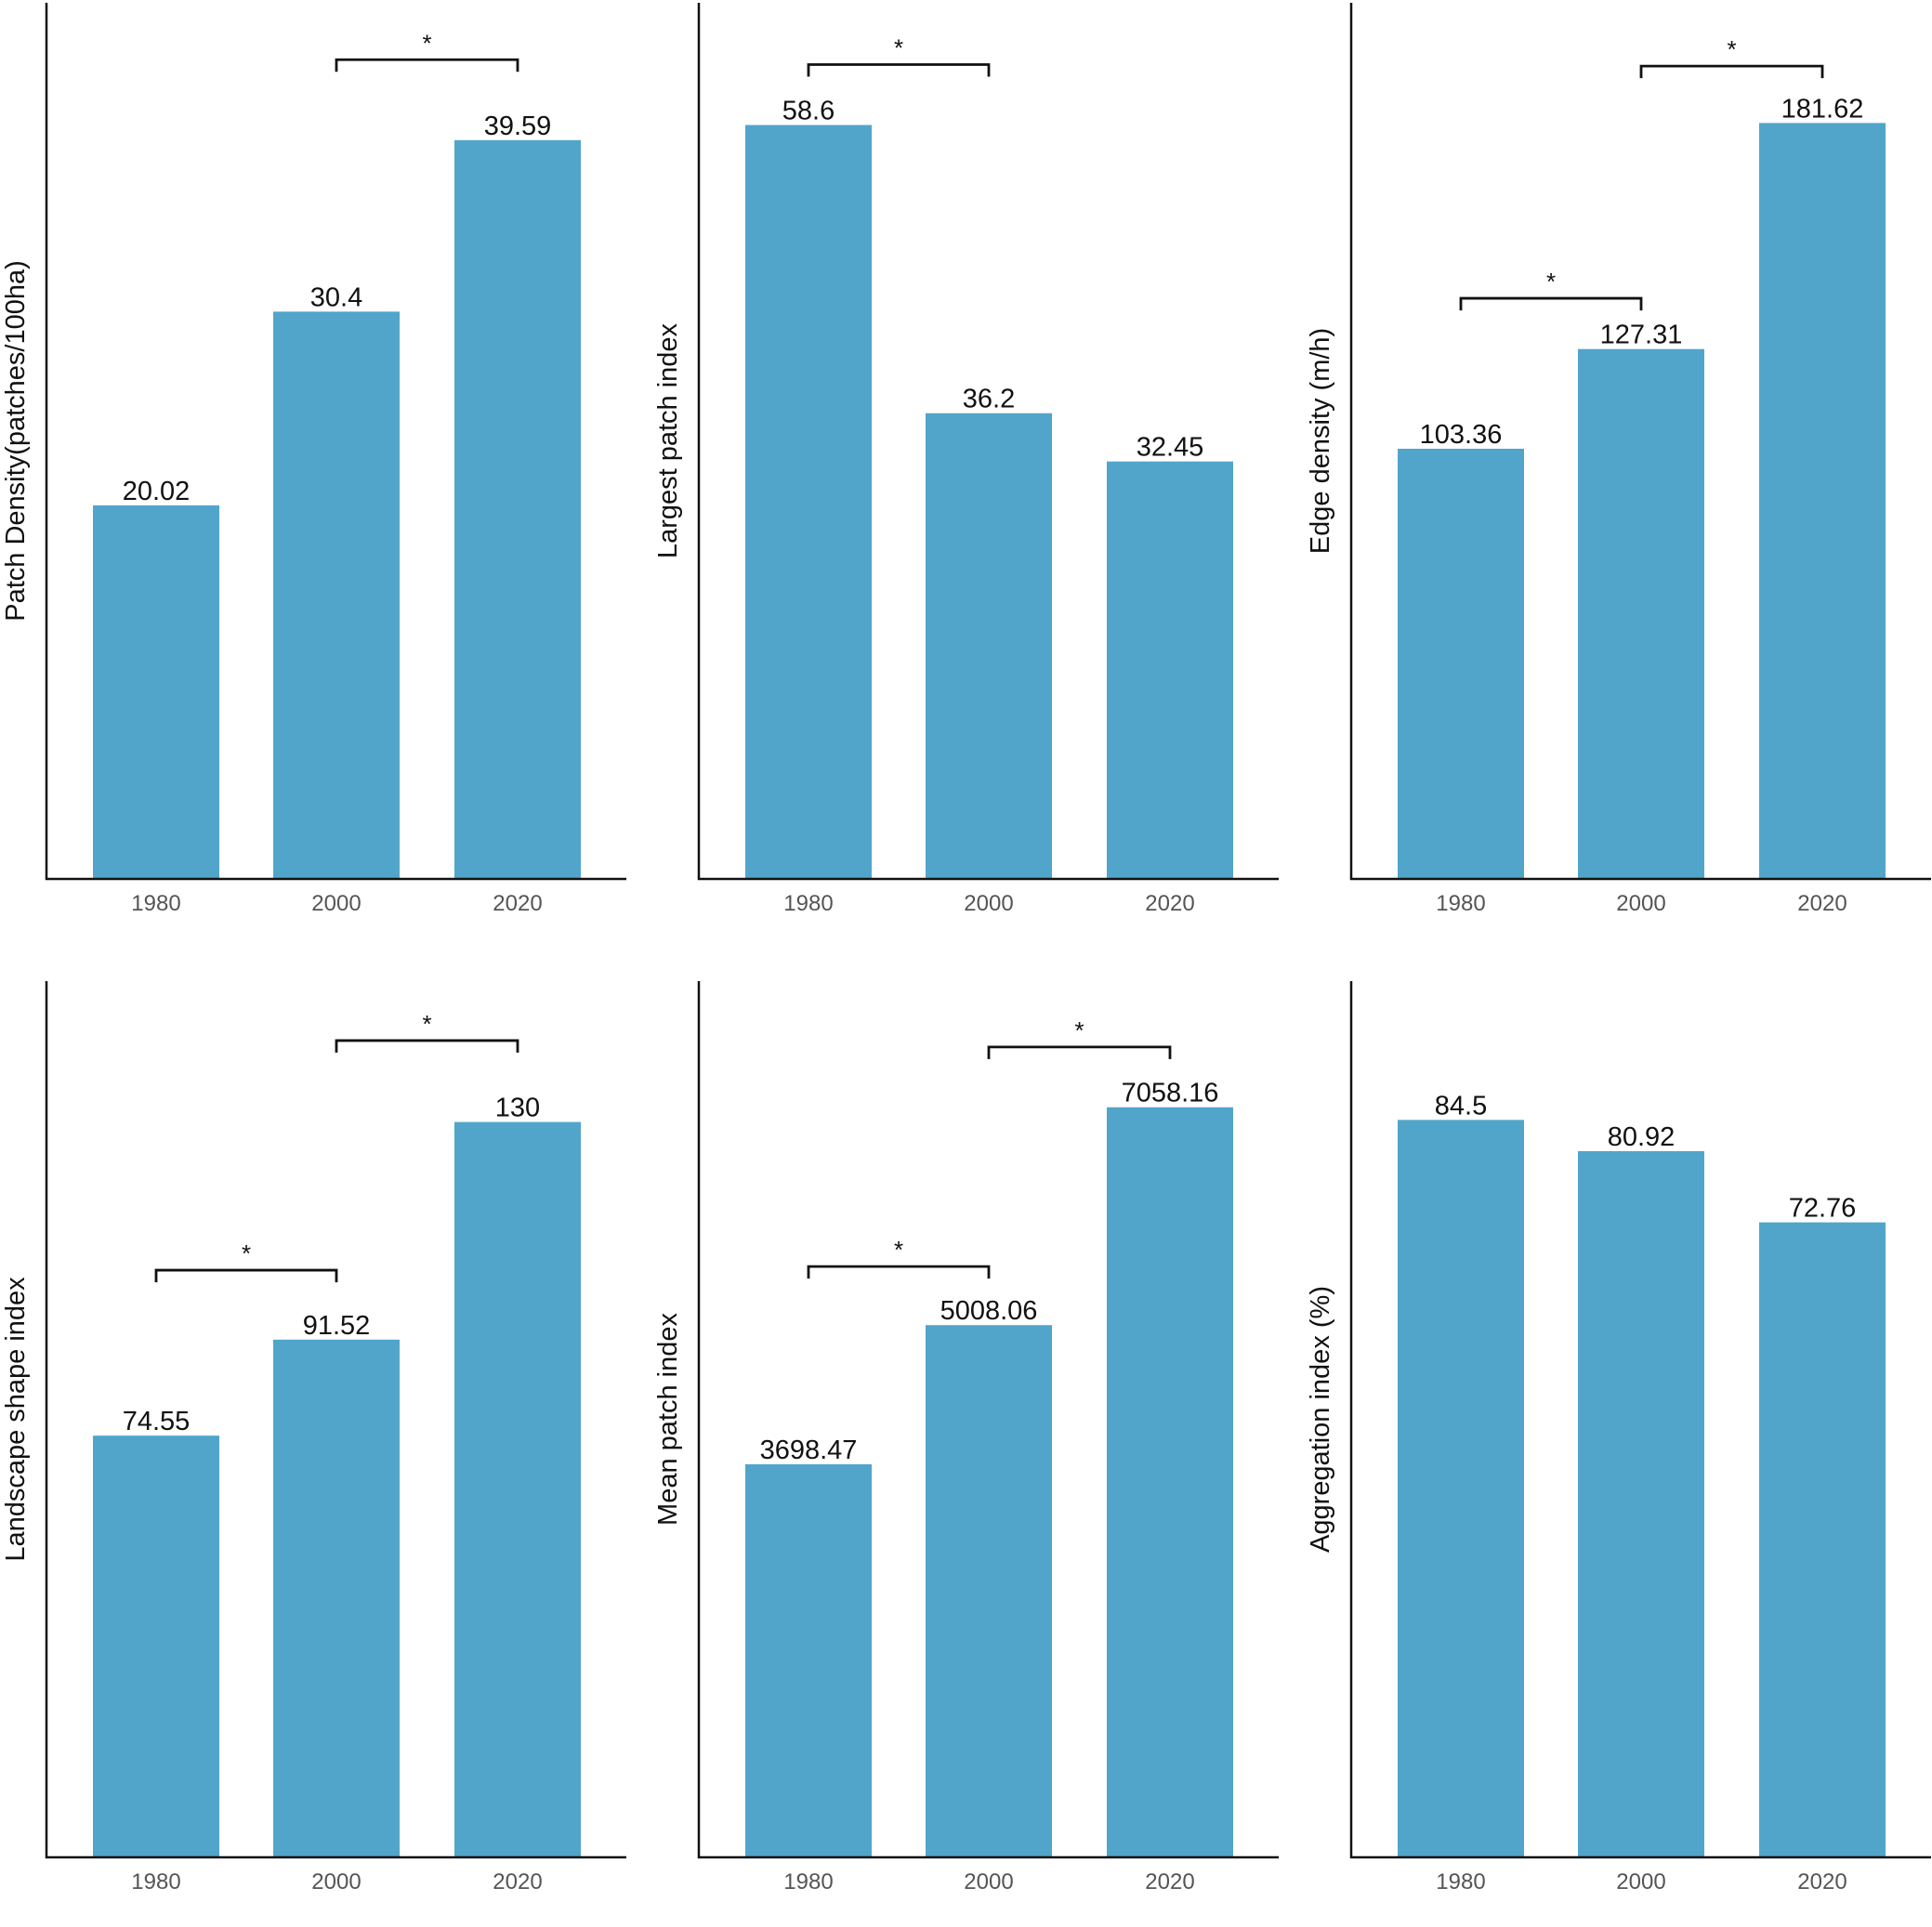 The width and height of the screenshot is (1932, 1927). I want to click on value-label-2000: 5008.06, so click(989, 1311).